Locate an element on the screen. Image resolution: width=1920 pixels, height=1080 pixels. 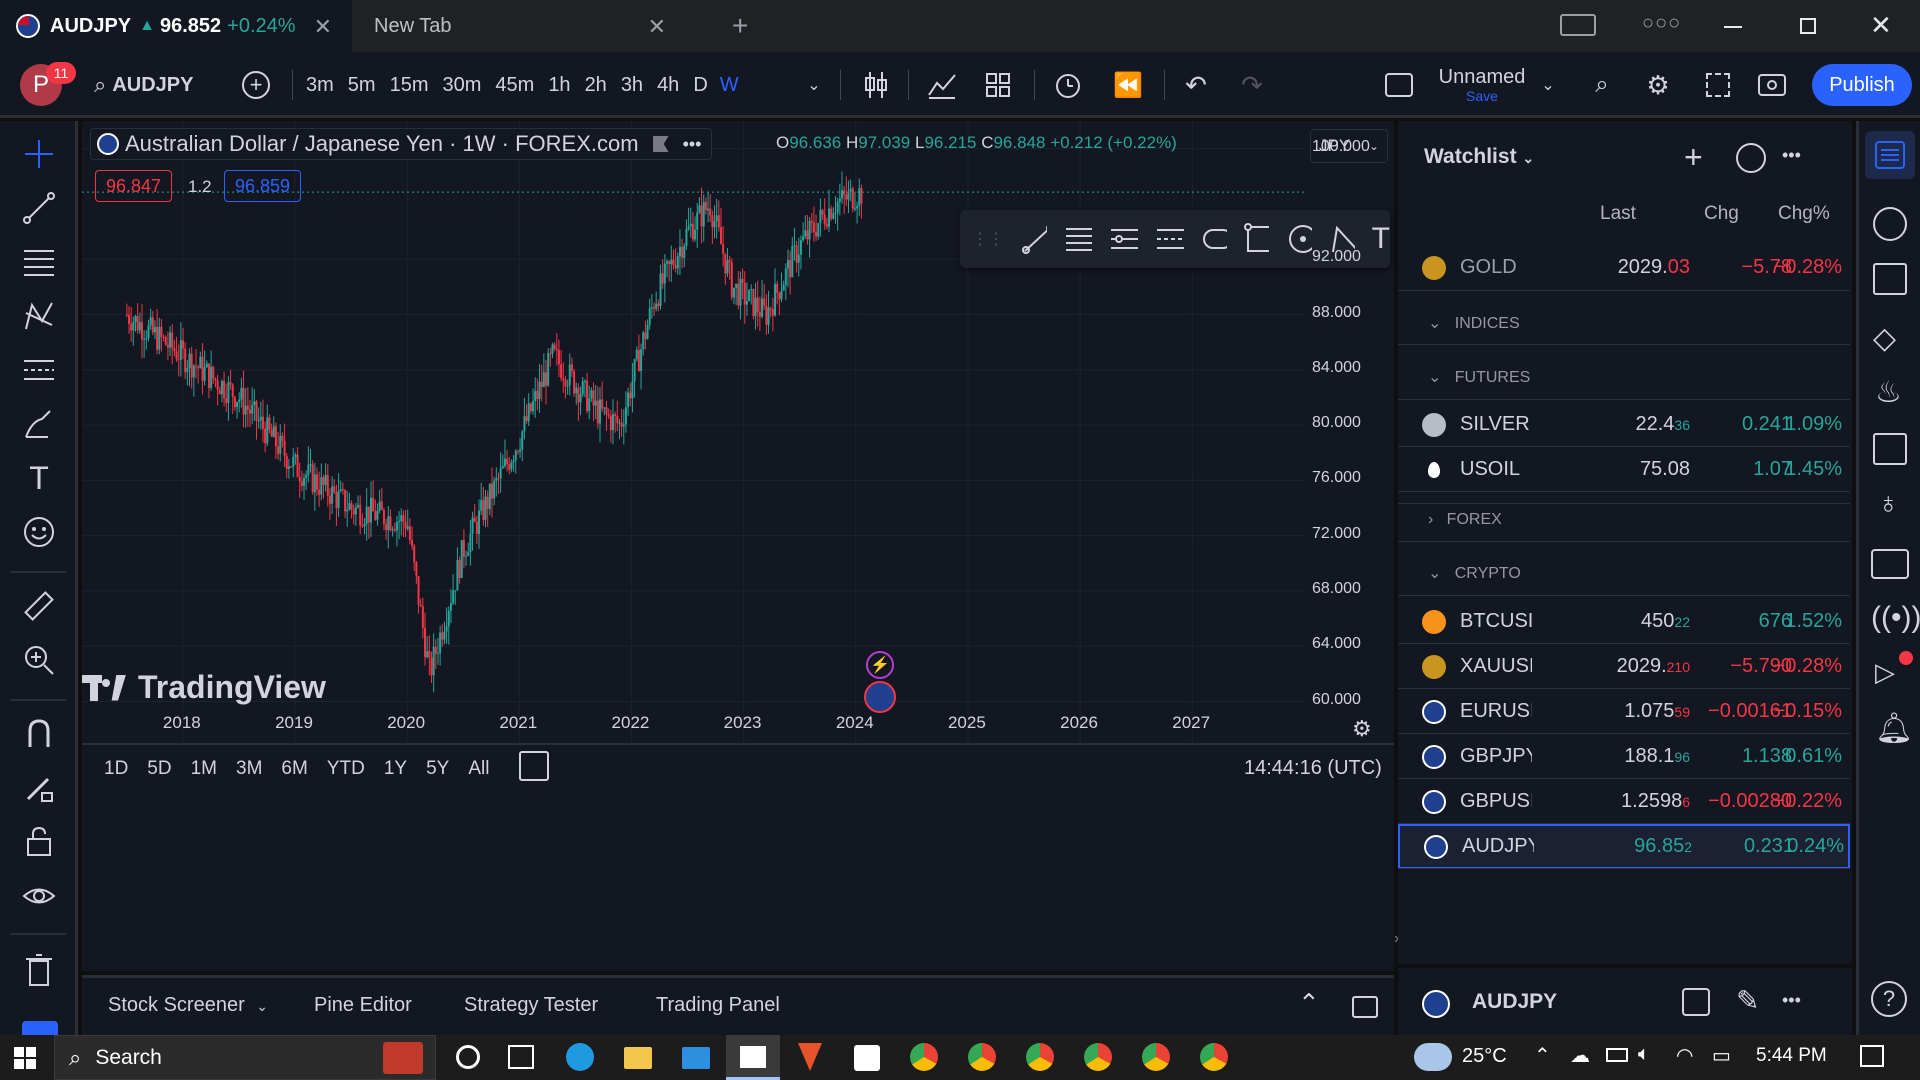
interval-4h: 4h is located at coordinates (668, 84).